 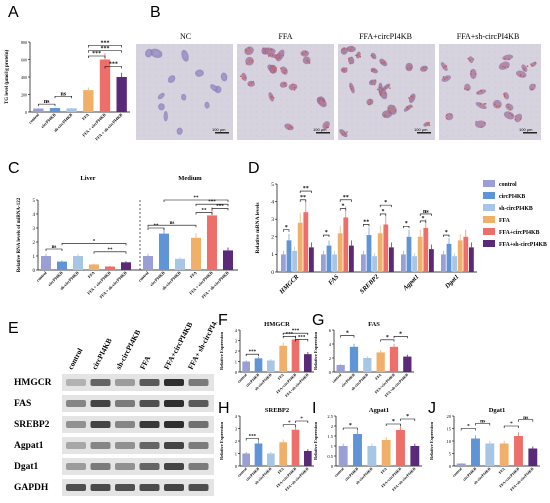 I want to click on panel-label-c: C, so click(x=14, y=168).